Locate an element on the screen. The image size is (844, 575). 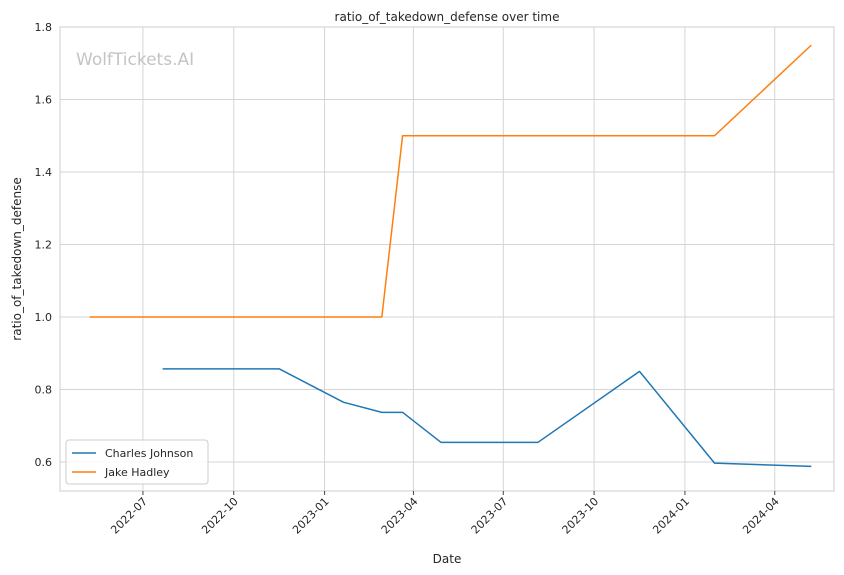
y-tick-label: 1.2 is located at coordinates (44, 245).